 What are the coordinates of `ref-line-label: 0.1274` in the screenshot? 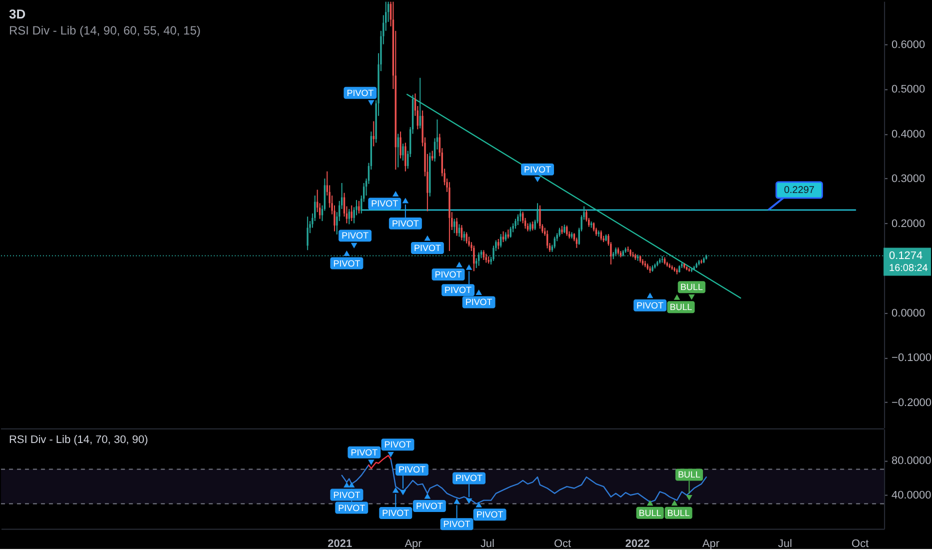 It's located at (906, 256).